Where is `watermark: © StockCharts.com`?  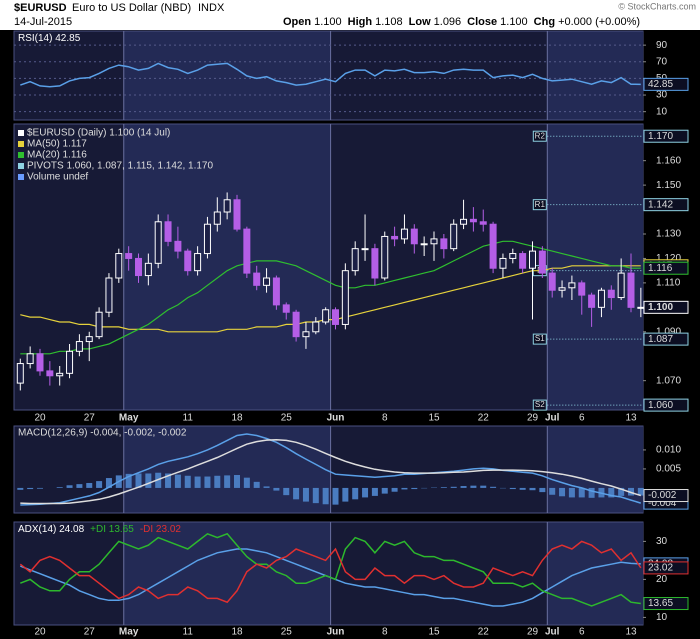 watermark: © StockCharts.com is located at coordinates (657, 6).